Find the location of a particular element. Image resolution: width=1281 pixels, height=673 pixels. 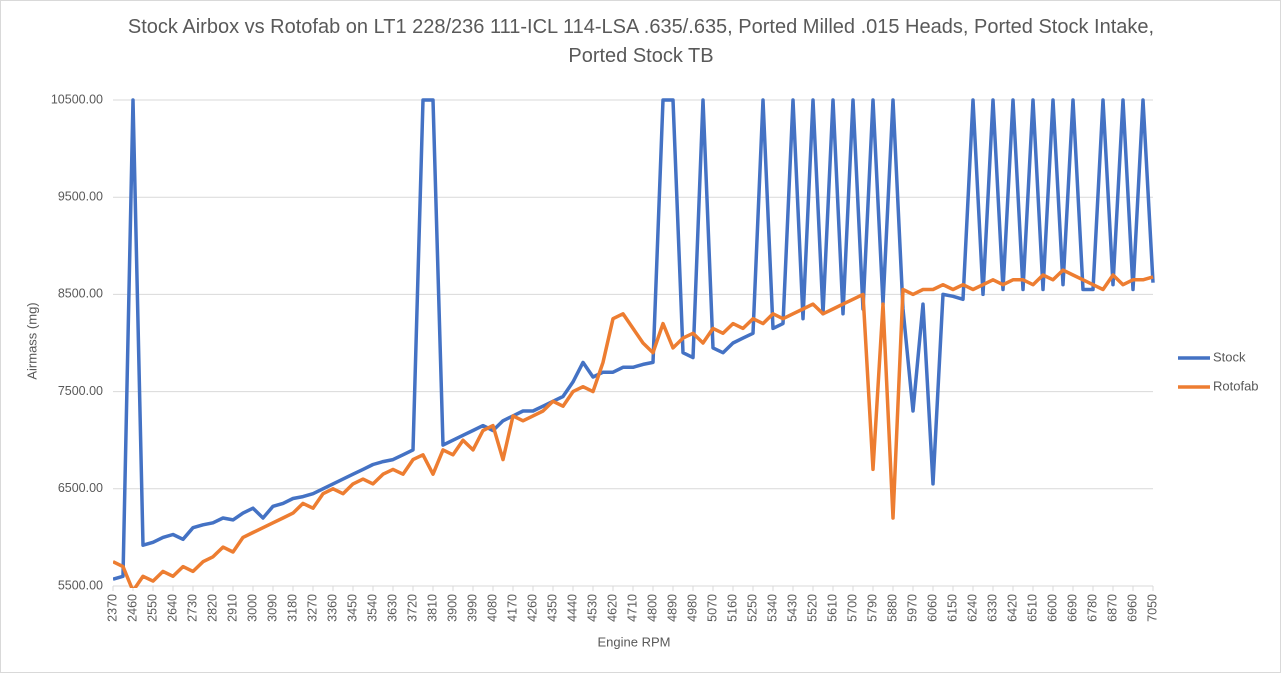

x-tick-label: 4260 is located at coordinates (532, 608).